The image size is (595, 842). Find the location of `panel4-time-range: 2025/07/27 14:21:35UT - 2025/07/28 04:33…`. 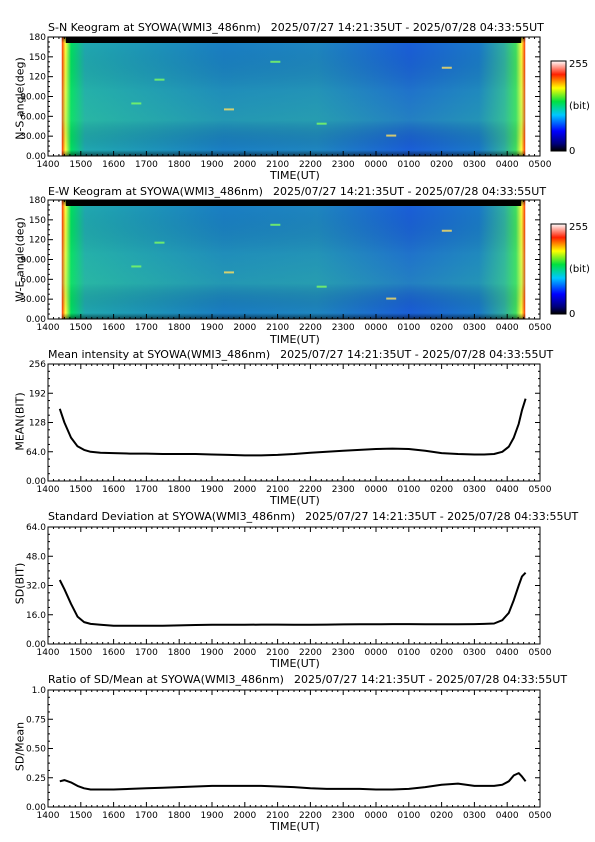

panel4-time-range: 2025/07/27 14:21:35UT - 2025/07/28 04:33… is located at coordinates (442, 516).